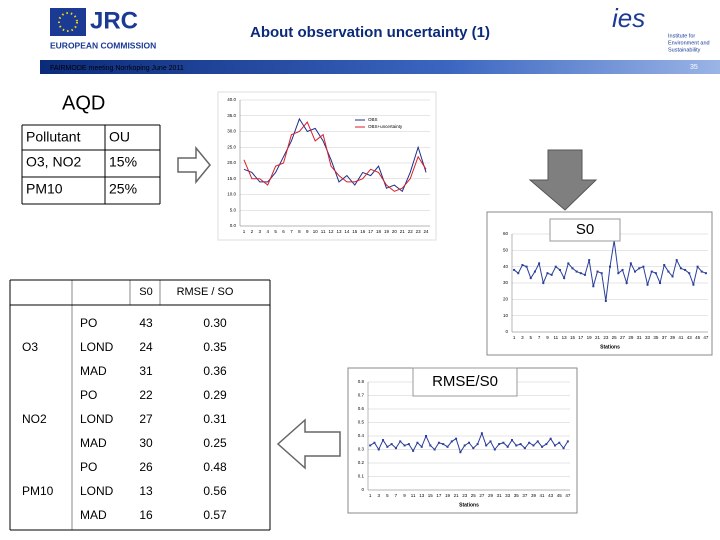  I want to click on table-cell: 0.56, so click(215, 491).